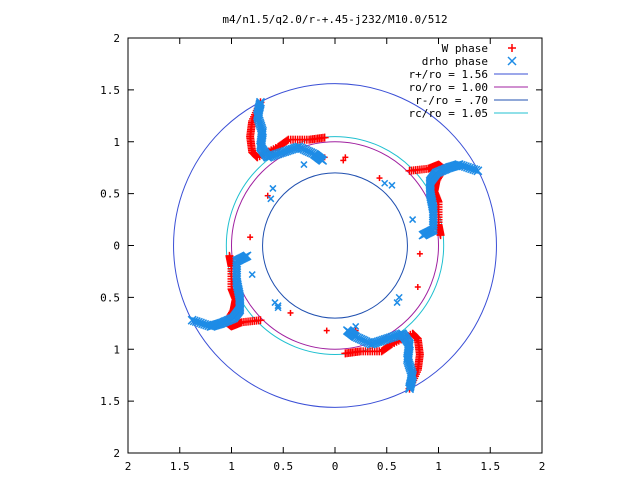 This screenshot has width=640, height=480. Describe the element at coordinates (448, 74) in the screenshot. I see `legend-label: r+/ro = 1.56` at that location.